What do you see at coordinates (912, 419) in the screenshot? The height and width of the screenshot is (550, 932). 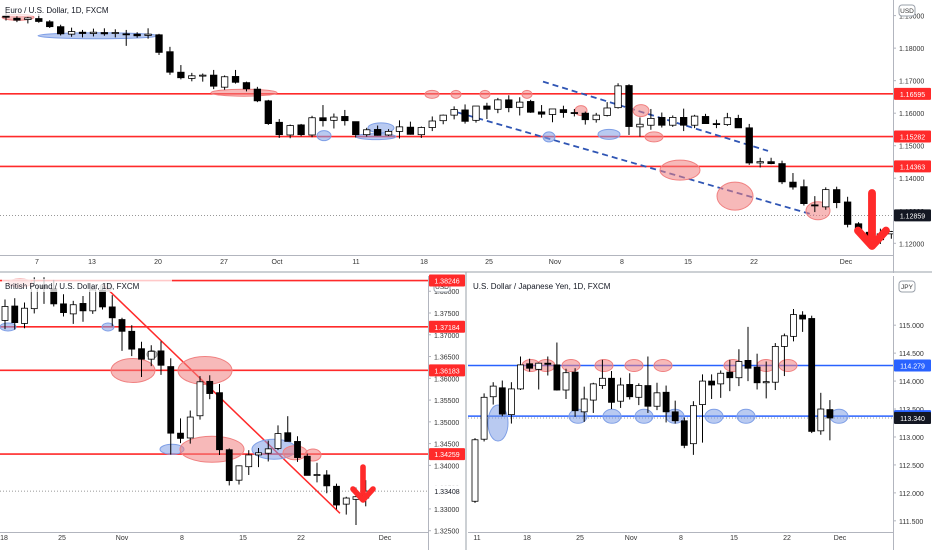 I see `last-price-label: 113.340` at bounding box center [912, 419].